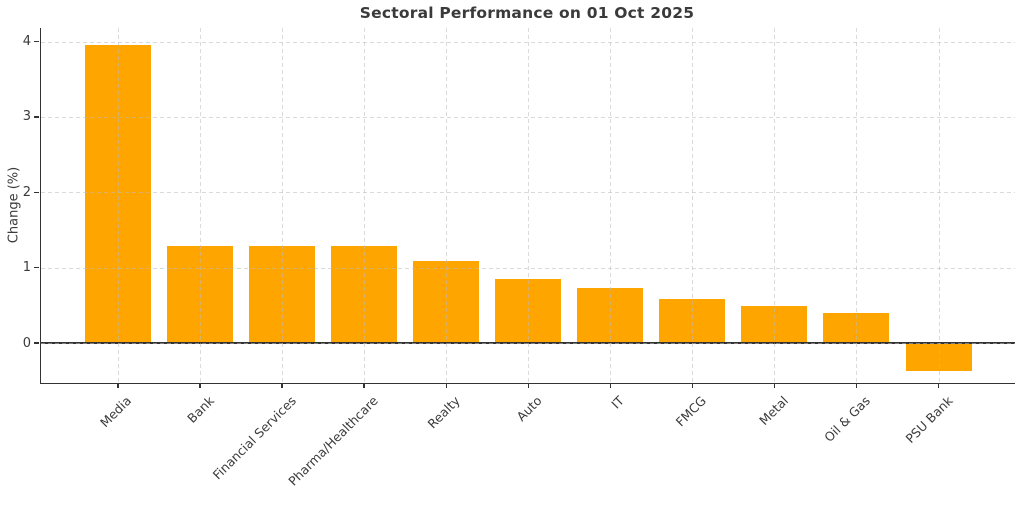 This screenshot has height=508, width=1024. I want to click on x-tick-mark-oil-gas, so click(856, 385).